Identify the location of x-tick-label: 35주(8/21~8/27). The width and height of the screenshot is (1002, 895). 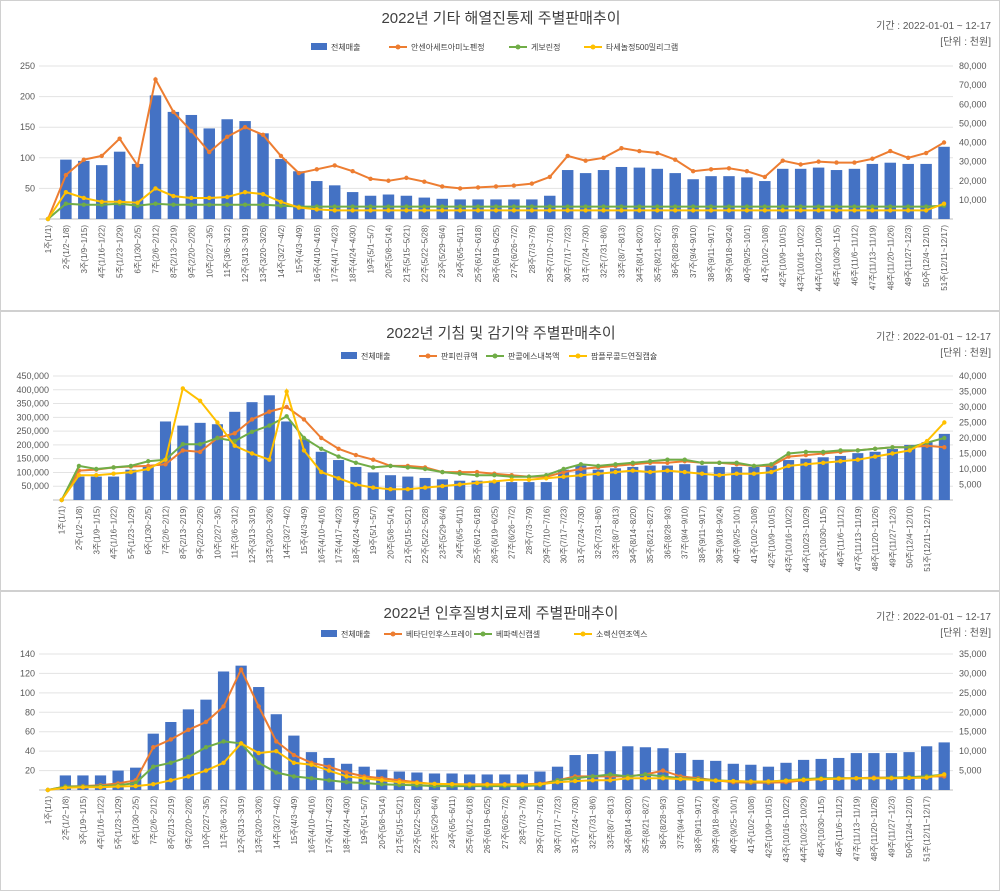
(657, 254).